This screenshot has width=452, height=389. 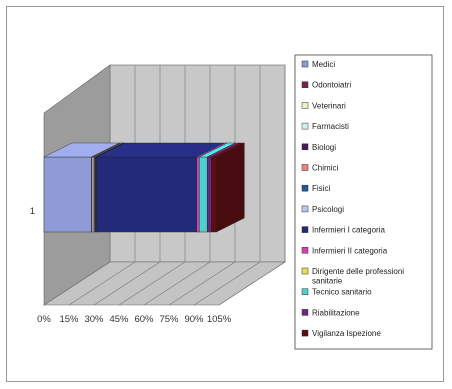 What do you see at coordinates (321, 188) in the screenshot?
I see `legend-label: Fisici` at bounding box center [321, 188].